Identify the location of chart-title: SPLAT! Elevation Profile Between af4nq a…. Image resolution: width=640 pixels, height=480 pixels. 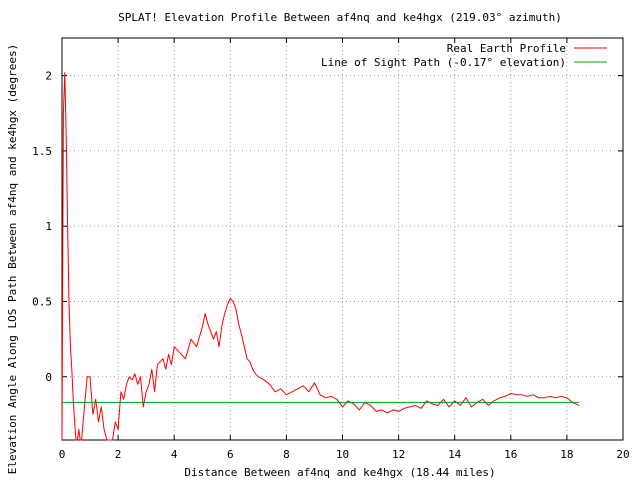
(340, 17).